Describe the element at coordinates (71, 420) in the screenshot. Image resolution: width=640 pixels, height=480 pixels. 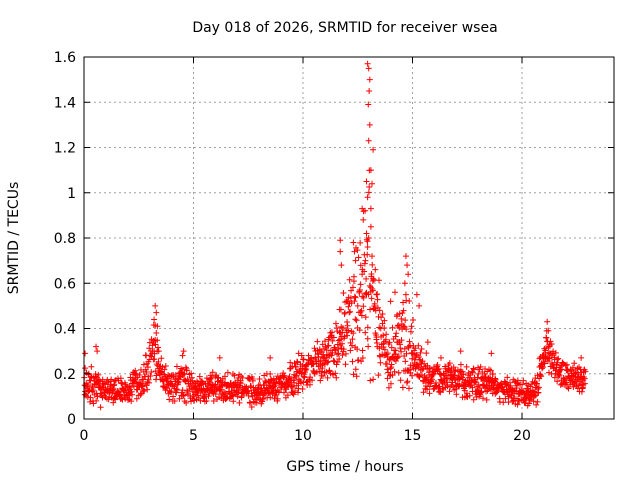
I see `y-tick-label: 0` at that location.